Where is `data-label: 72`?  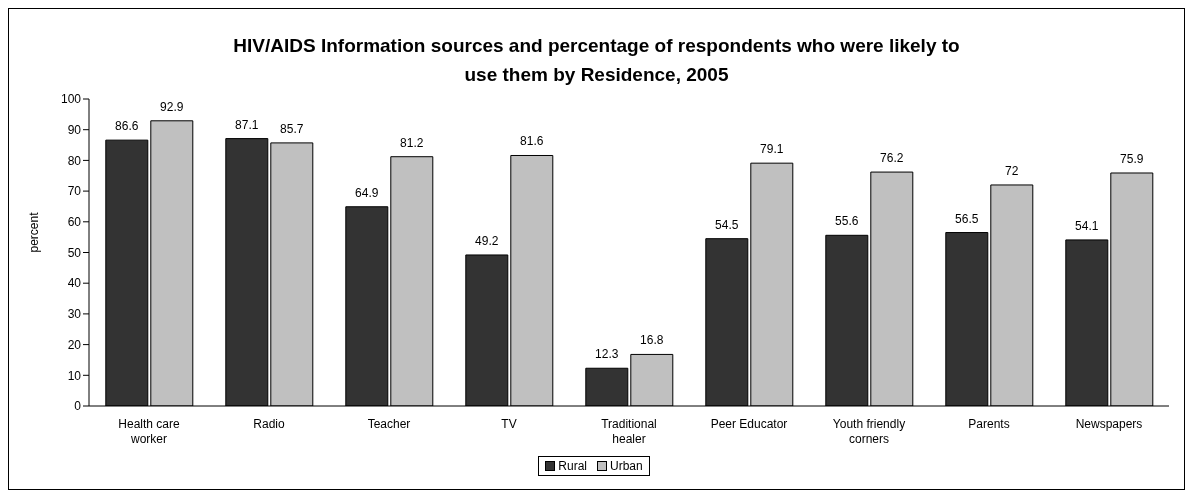 data-label: 72 is located at coordinates (1012, 170).